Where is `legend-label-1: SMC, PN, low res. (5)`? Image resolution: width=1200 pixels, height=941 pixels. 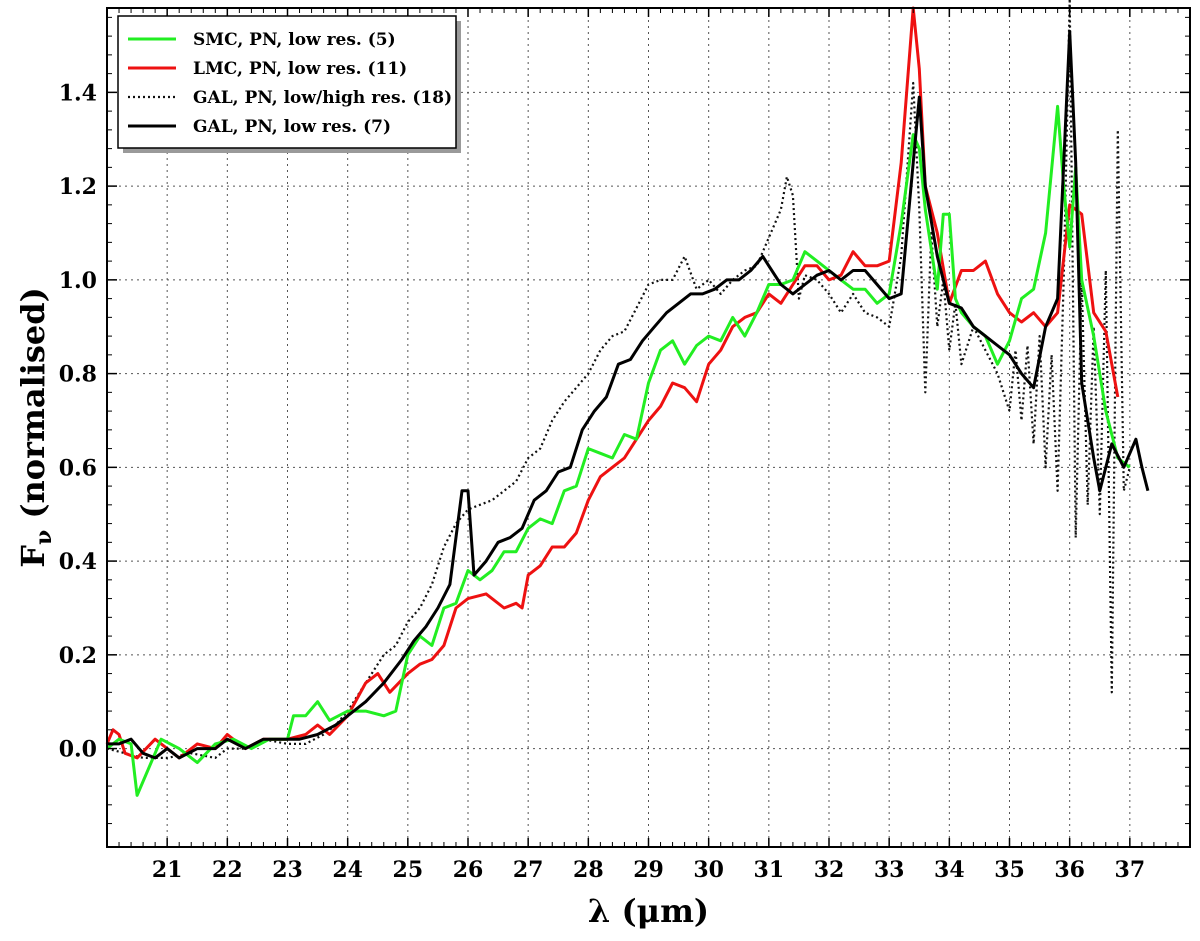 legend-label-1: SMC, PN, low res. (5) is located at coordinates (294, 40).